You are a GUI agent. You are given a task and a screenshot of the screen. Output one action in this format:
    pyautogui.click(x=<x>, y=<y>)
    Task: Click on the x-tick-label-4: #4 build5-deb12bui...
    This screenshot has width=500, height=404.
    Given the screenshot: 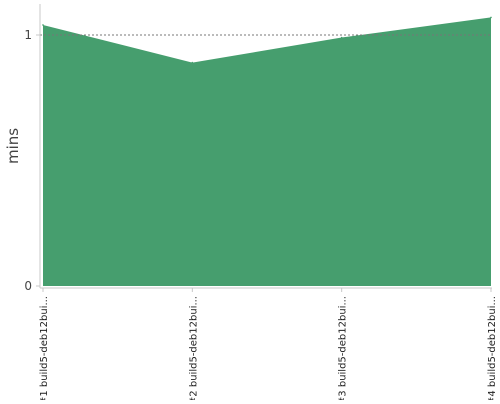 What is the action you would take?
    pyautogui.click(x=492, y=348)
    